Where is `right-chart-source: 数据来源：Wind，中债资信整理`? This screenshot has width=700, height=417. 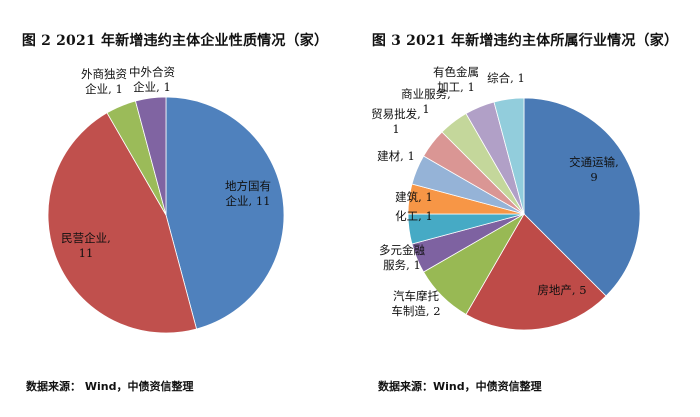
right-chart-source: 数据来源：Wind，中债资信整理 is located at coordinates (460, 386).